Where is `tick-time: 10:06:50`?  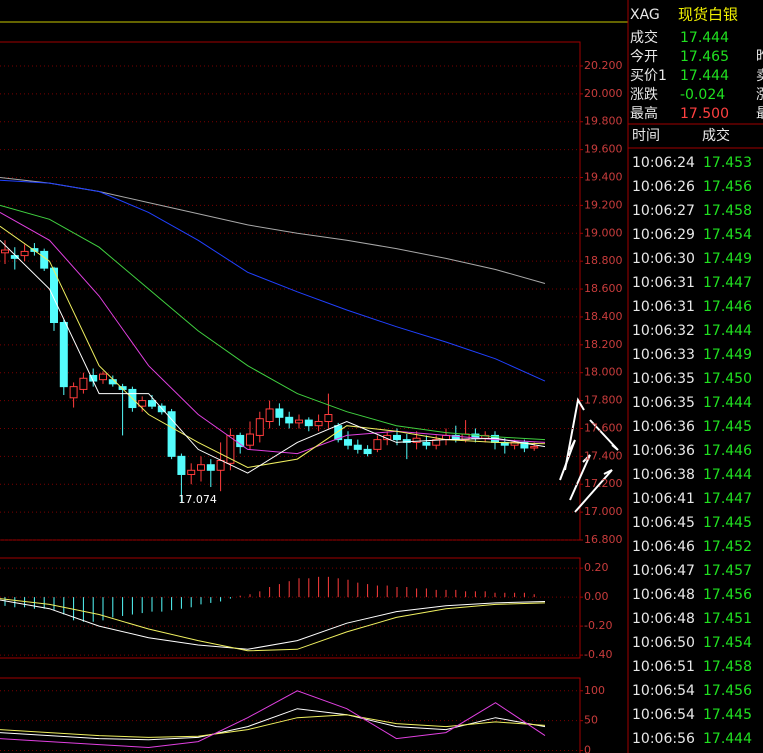 tick-time: 10:06:50 is located at coordinates (663, 643).